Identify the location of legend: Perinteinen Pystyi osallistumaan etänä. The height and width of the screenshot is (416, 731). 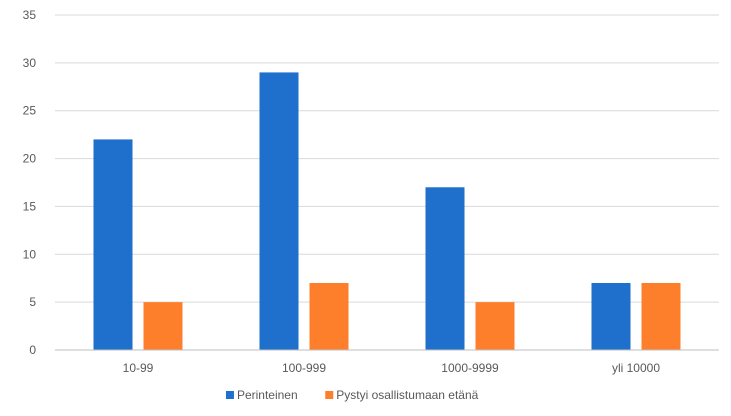
(352, 395).